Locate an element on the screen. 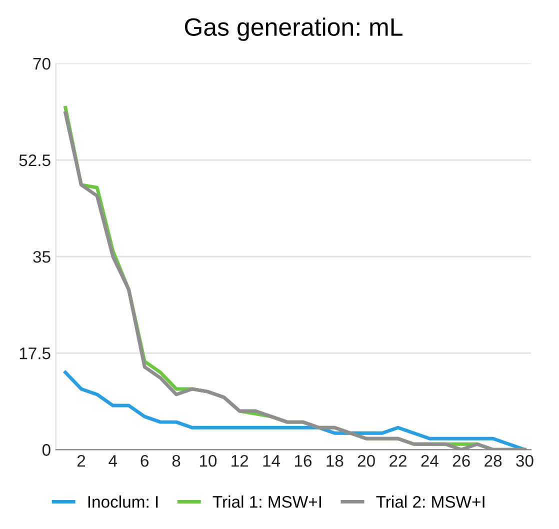 Image resolution: width=559 pixels, height=529 pixels. legend-label: Trial 1: MSW+I is located at coordinates (266, 502).